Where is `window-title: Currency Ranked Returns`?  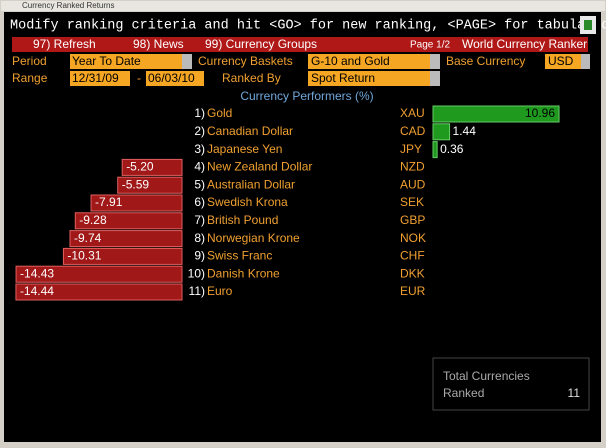 window-title: Currency Ranked Returns is located at coordinates (68, 5).